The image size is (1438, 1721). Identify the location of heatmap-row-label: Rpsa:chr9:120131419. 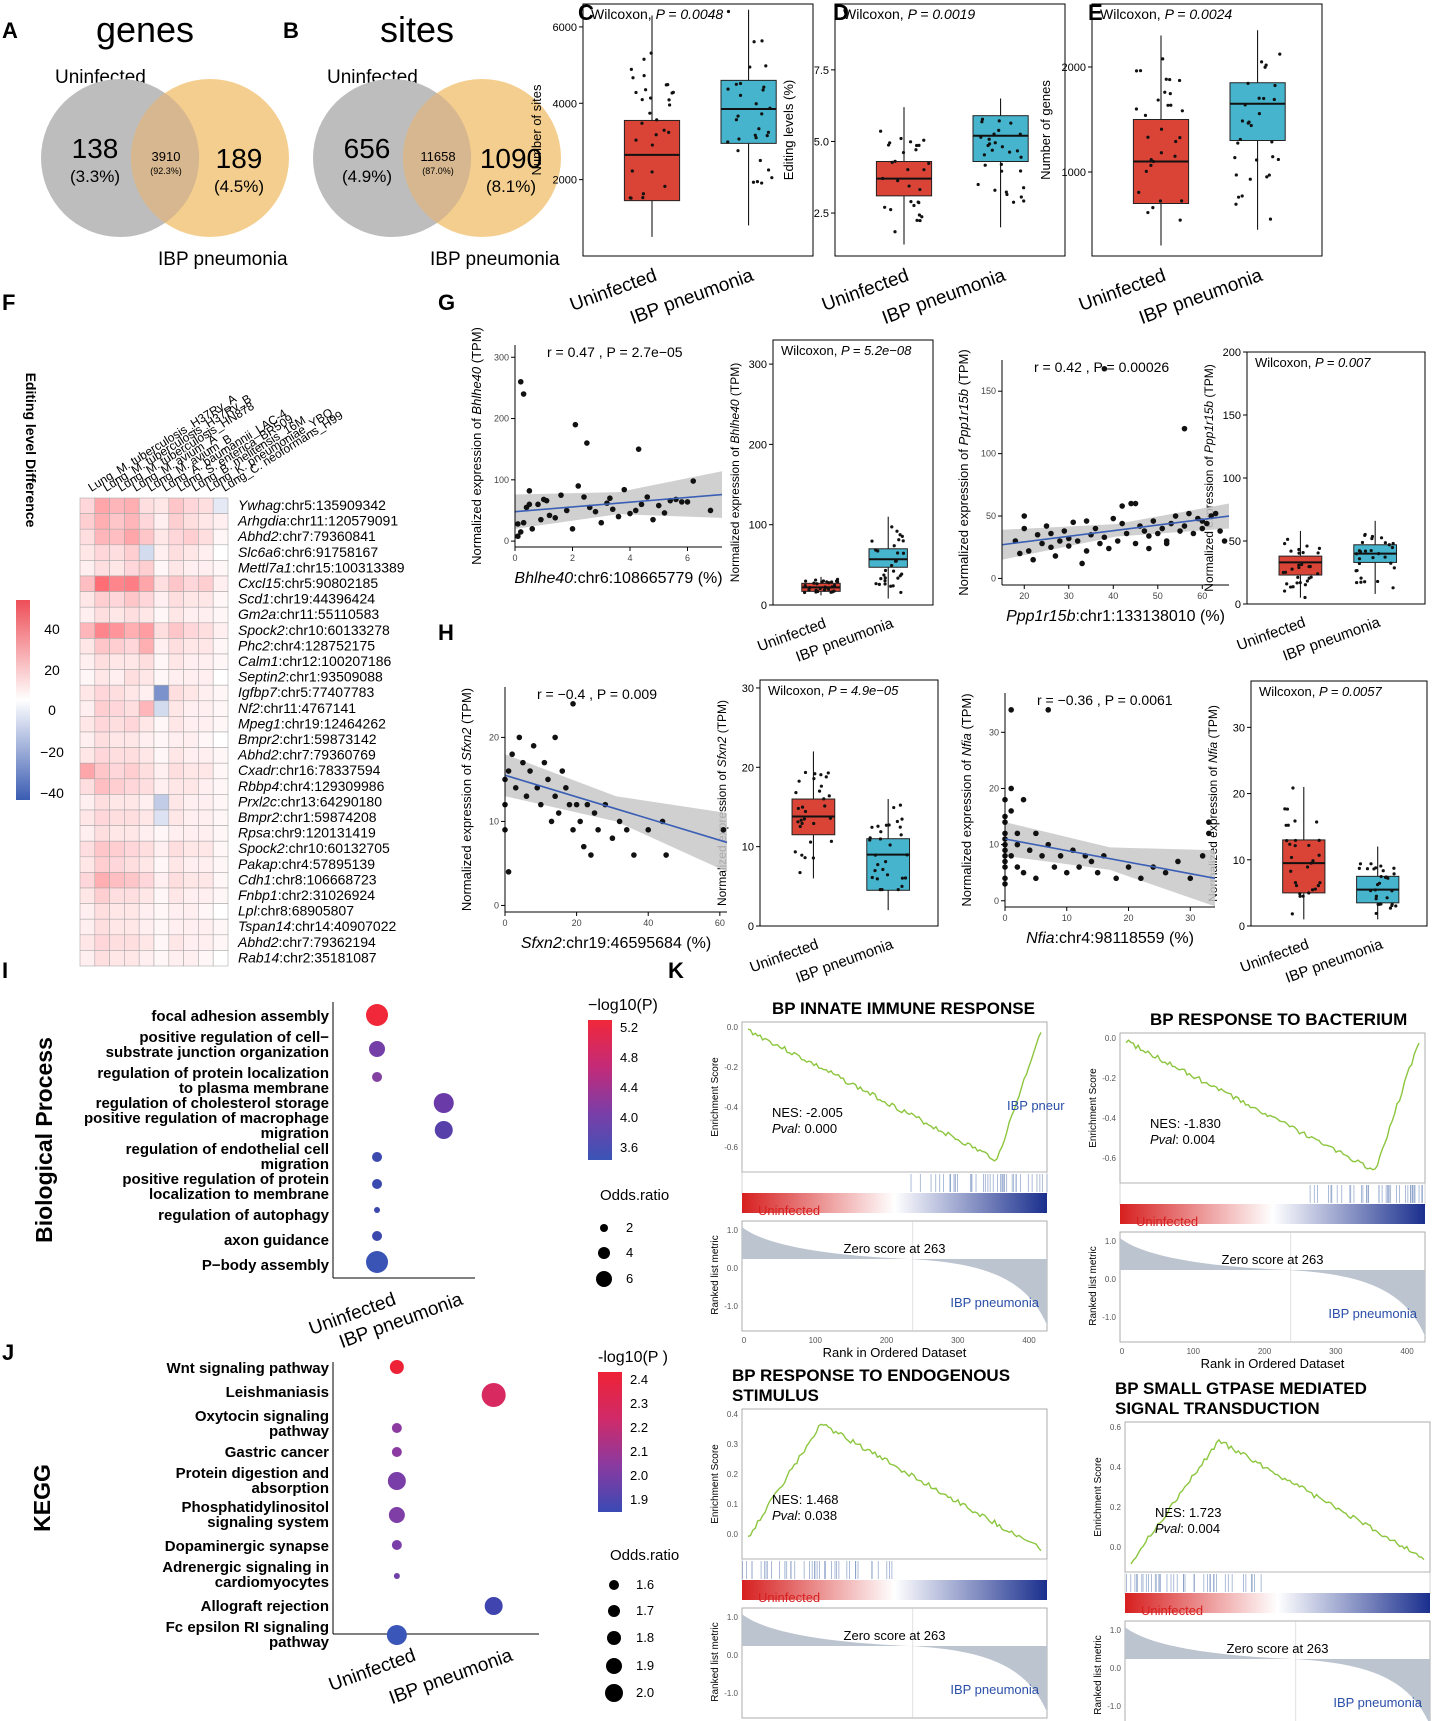
(307, 833).